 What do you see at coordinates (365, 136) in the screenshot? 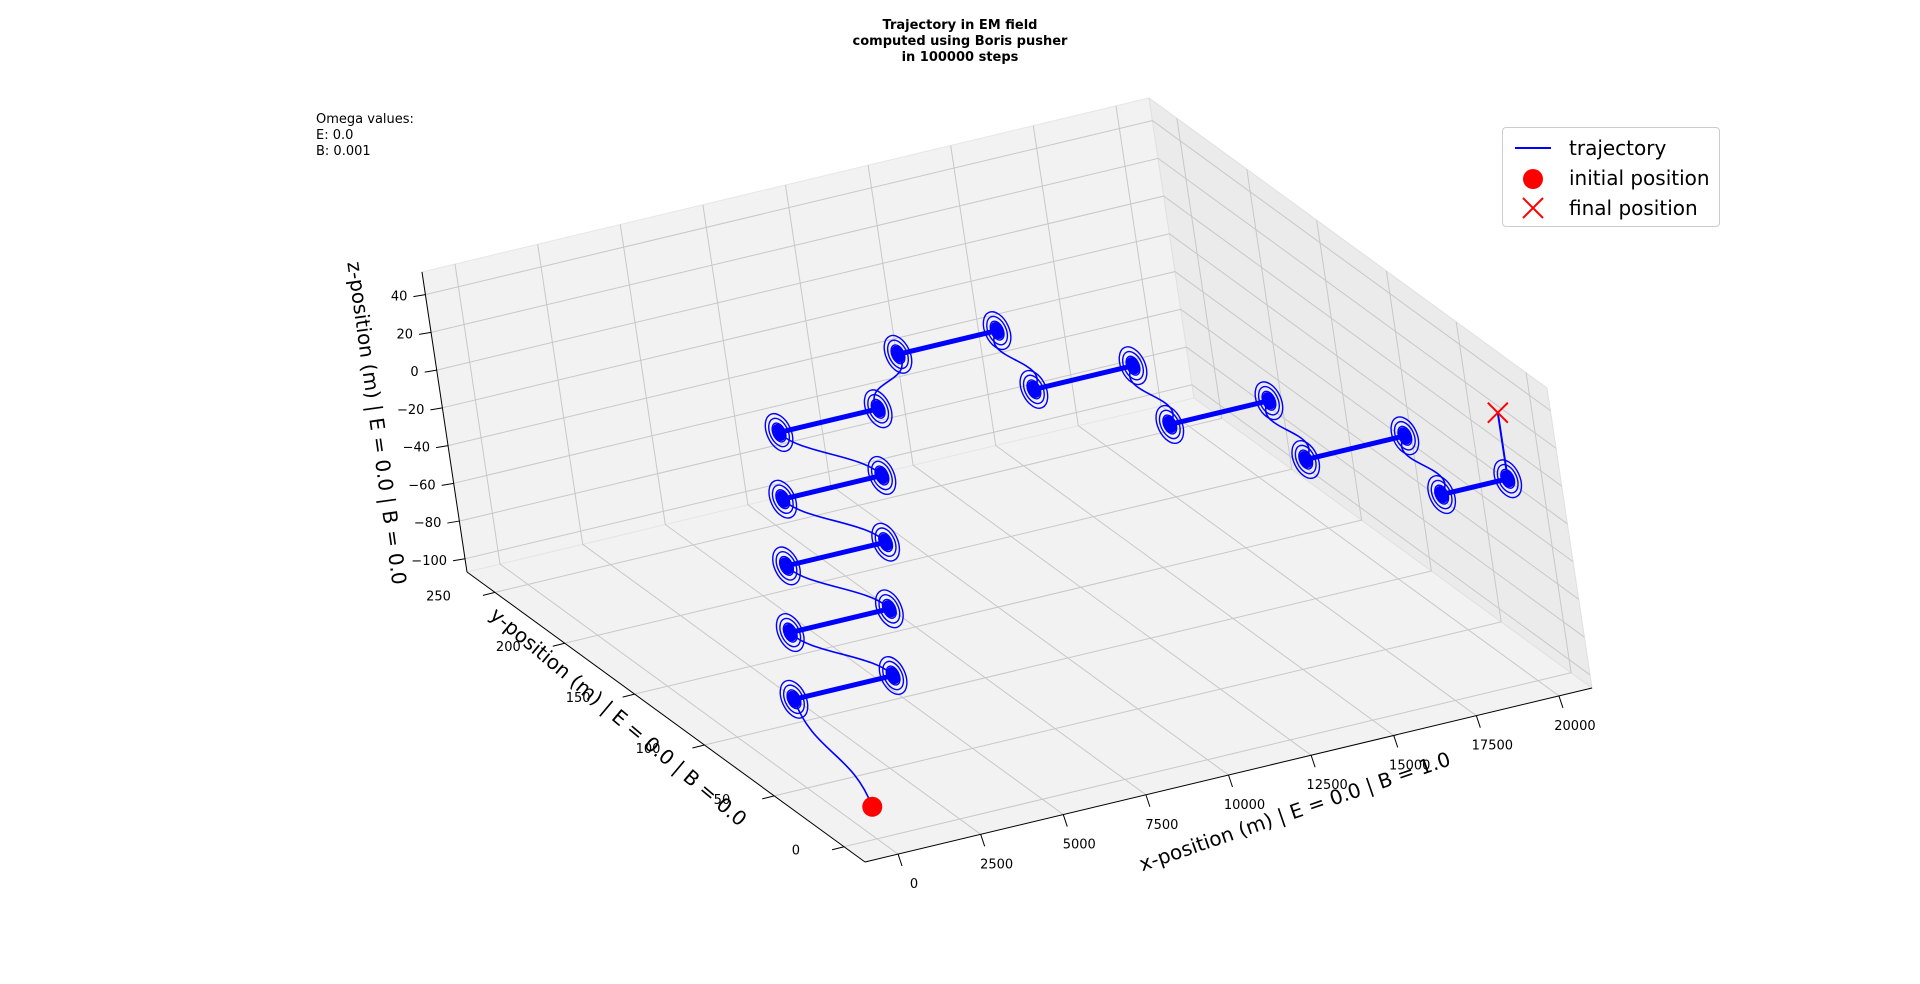
I see `omega-annotation: Omega values: E: 0.0 B: 0.001` at bounding box center [365, 136].